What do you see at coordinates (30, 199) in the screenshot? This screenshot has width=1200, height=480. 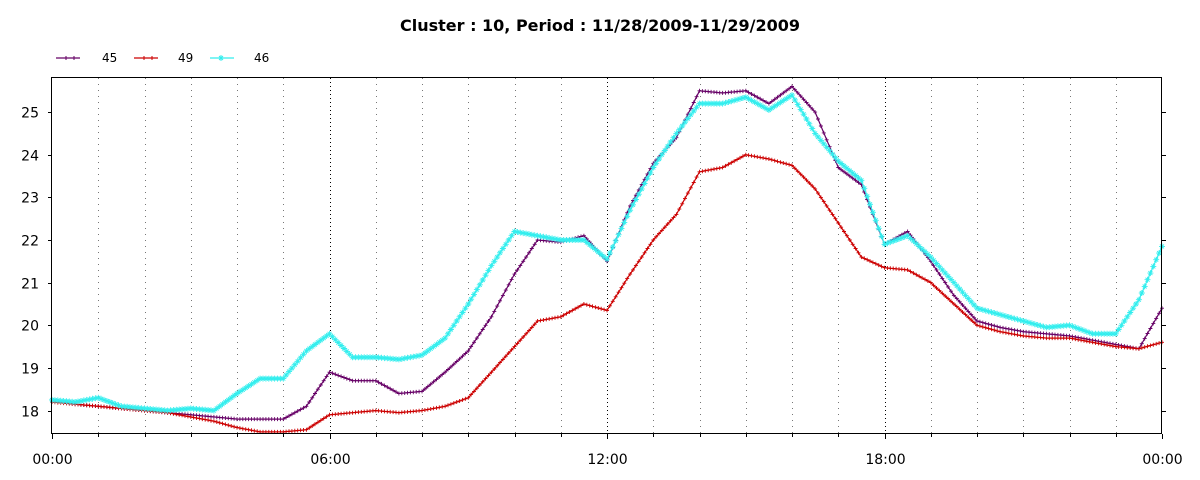 I see `y-tick-label: 23` at bounding box center [30, 199].